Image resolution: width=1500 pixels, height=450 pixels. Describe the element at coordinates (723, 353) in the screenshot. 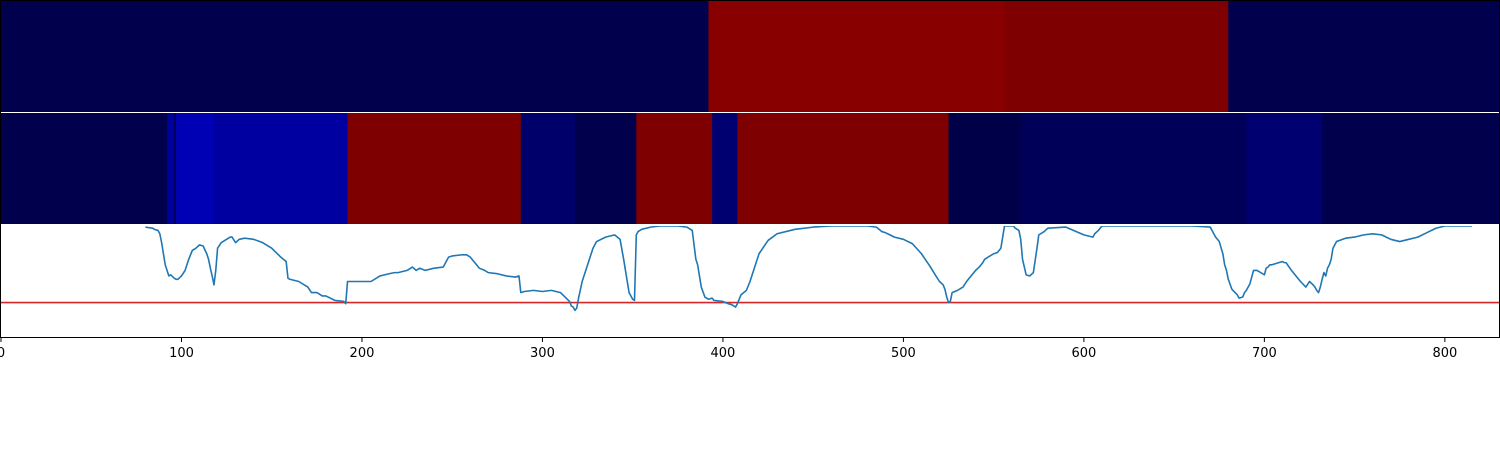

I see `x-tick-label-4: 400` at that location.